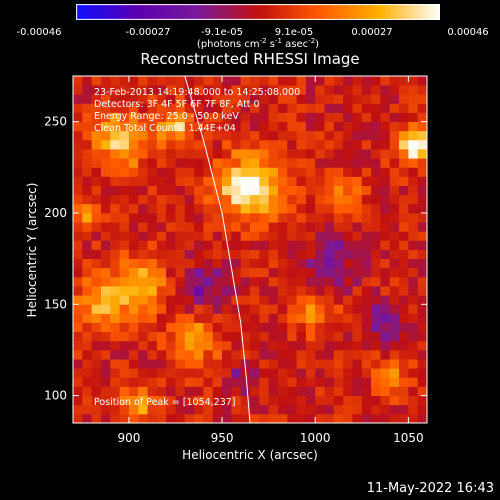 The width and height of the screenshot is (500, 500). Describe the element at coordinates (372, 32) in the screenshot. I see `colorbar-tick: 0.00027` at that location.